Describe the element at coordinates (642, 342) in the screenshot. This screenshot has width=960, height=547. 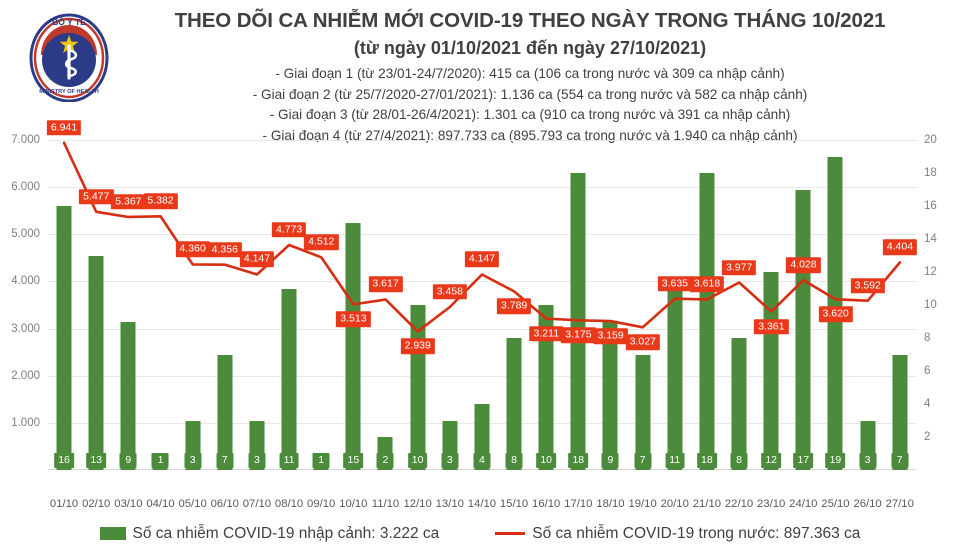
I see `line-value-label: 3.027` at that location.